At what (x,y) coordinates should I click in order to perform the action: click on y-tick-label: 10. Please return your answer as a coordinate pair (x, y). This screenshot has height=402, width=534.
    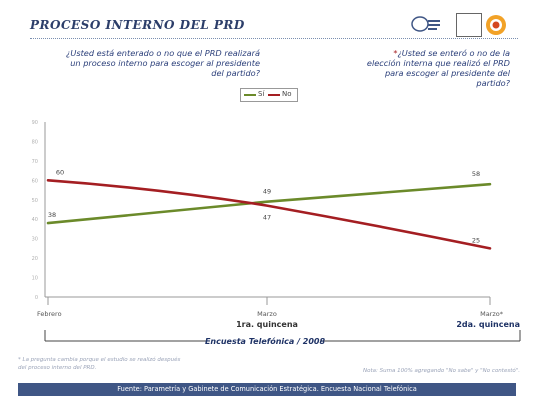
    Looking at the image, I should click on (35, 279).